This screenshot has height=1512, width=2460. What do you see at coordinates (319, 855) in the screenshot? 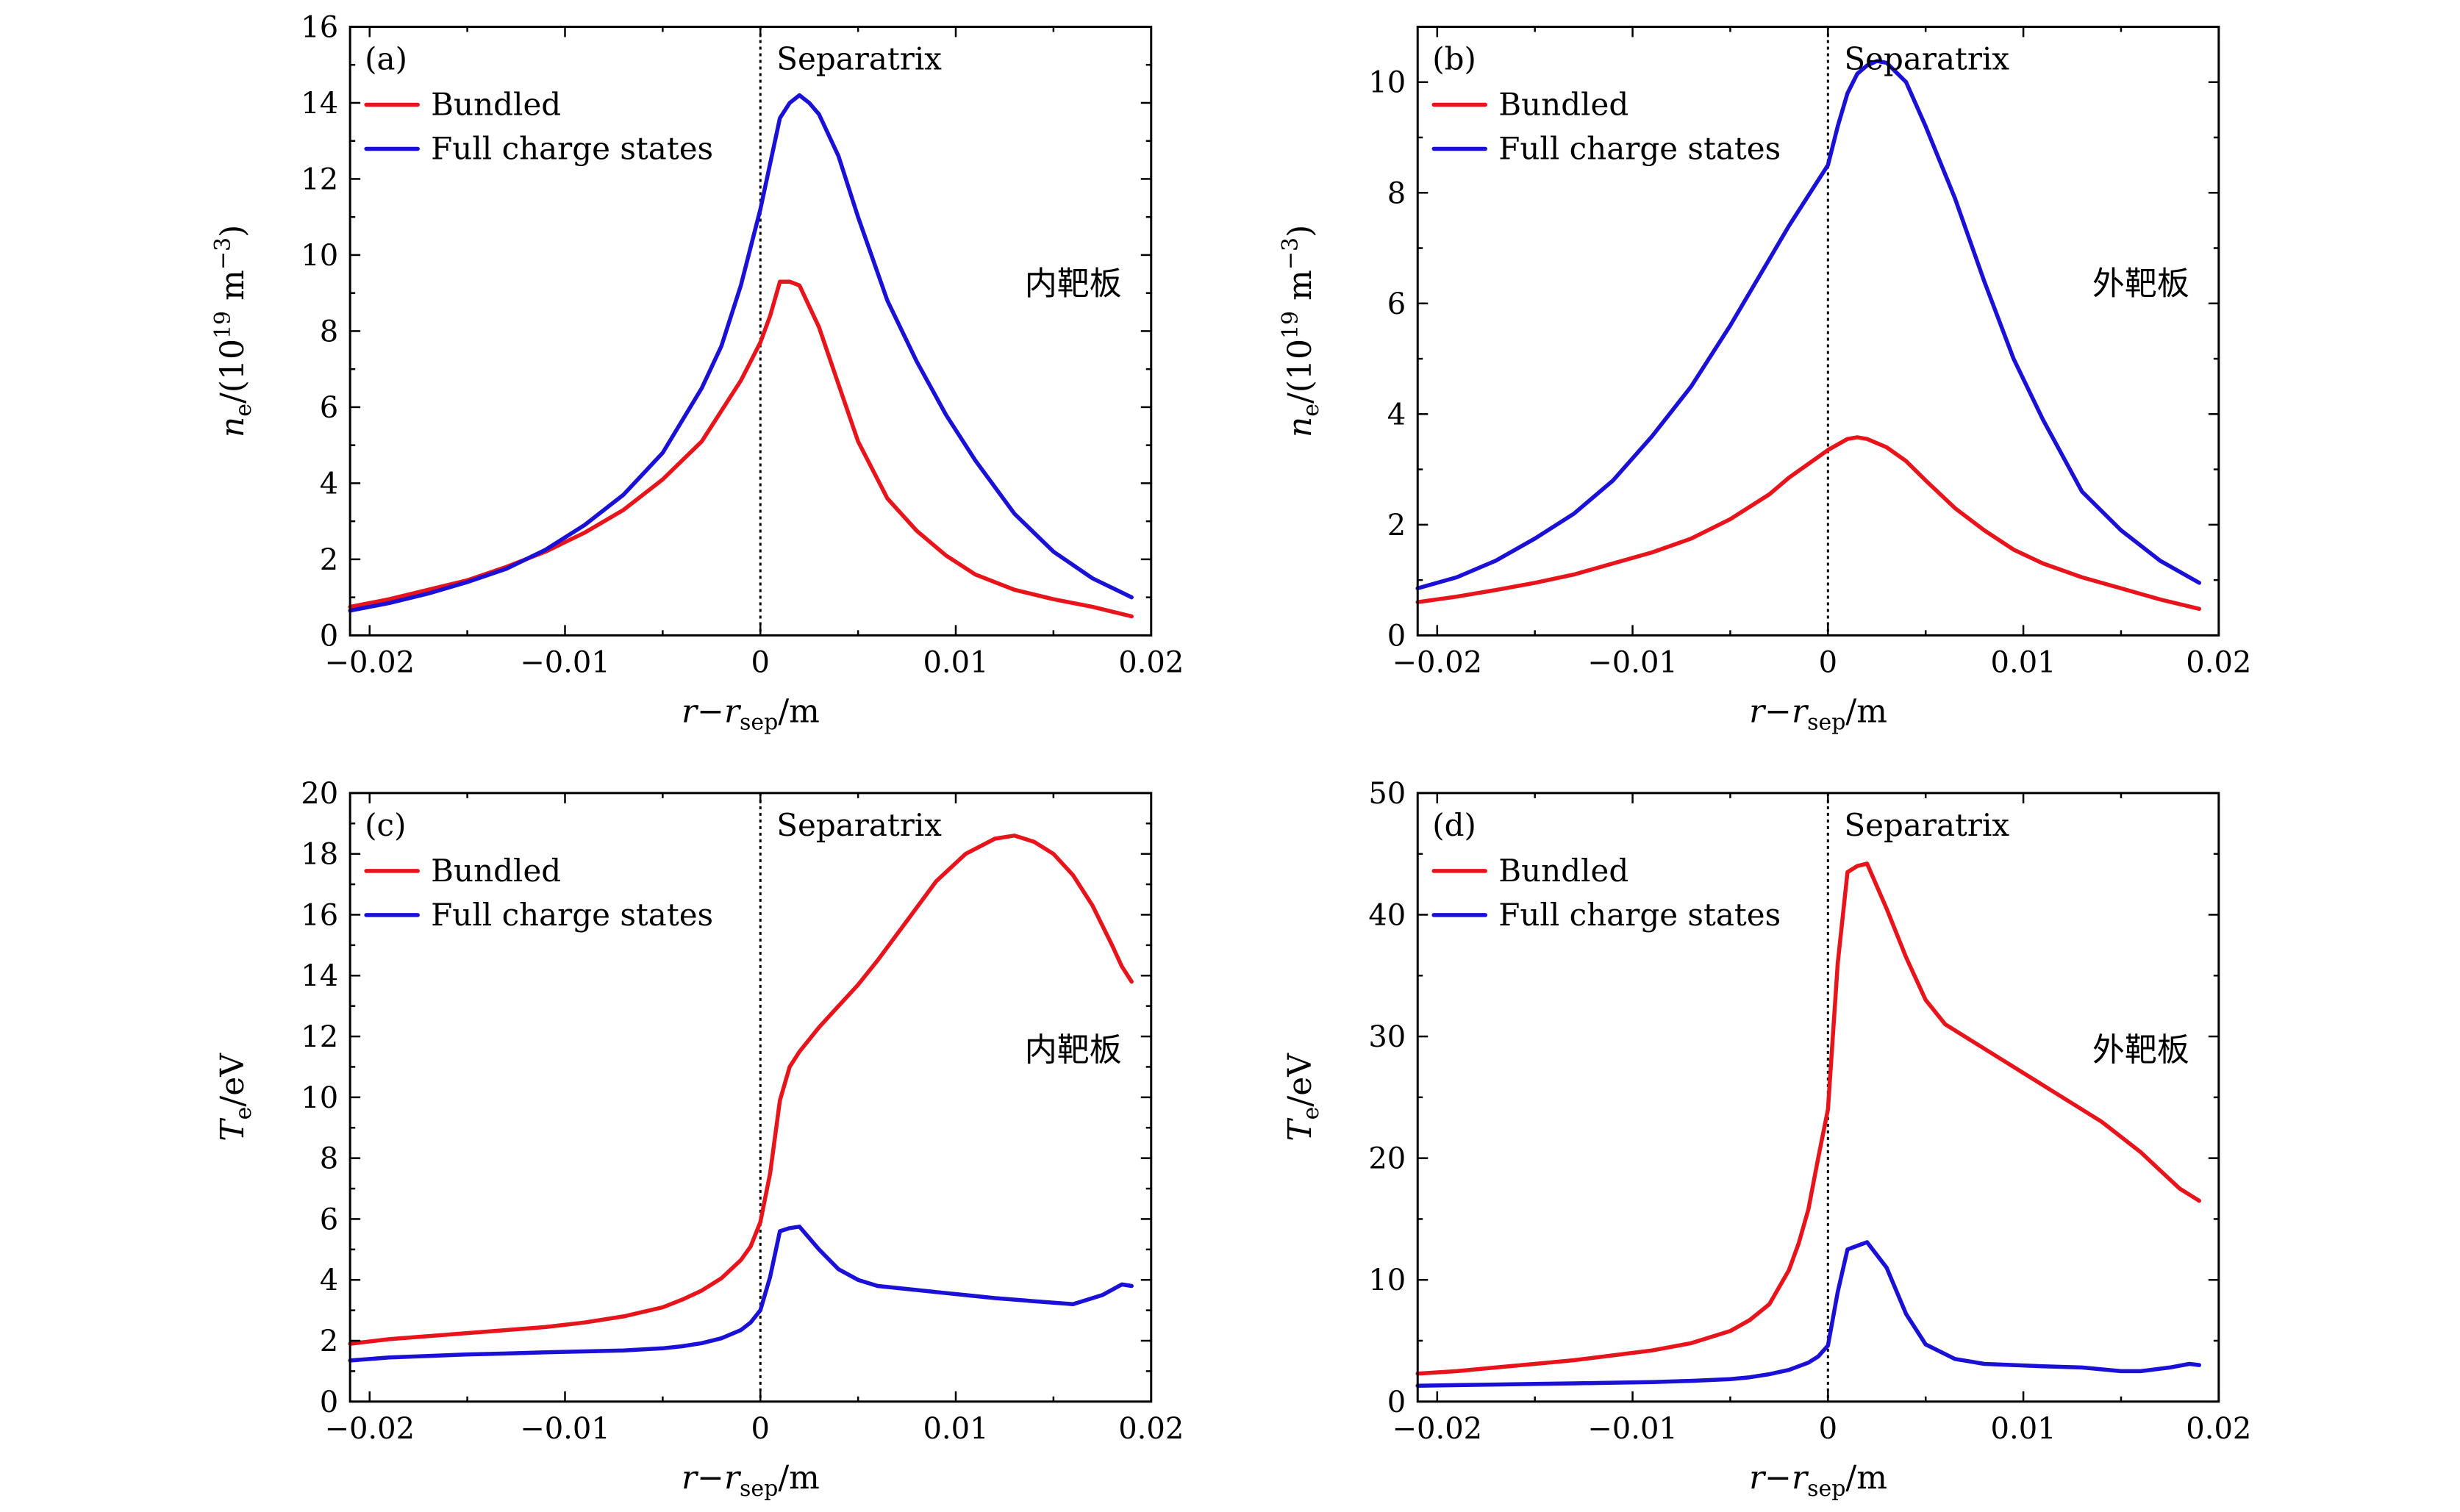
I see `y-tick-label: 18` at bounding box center [319, 855].